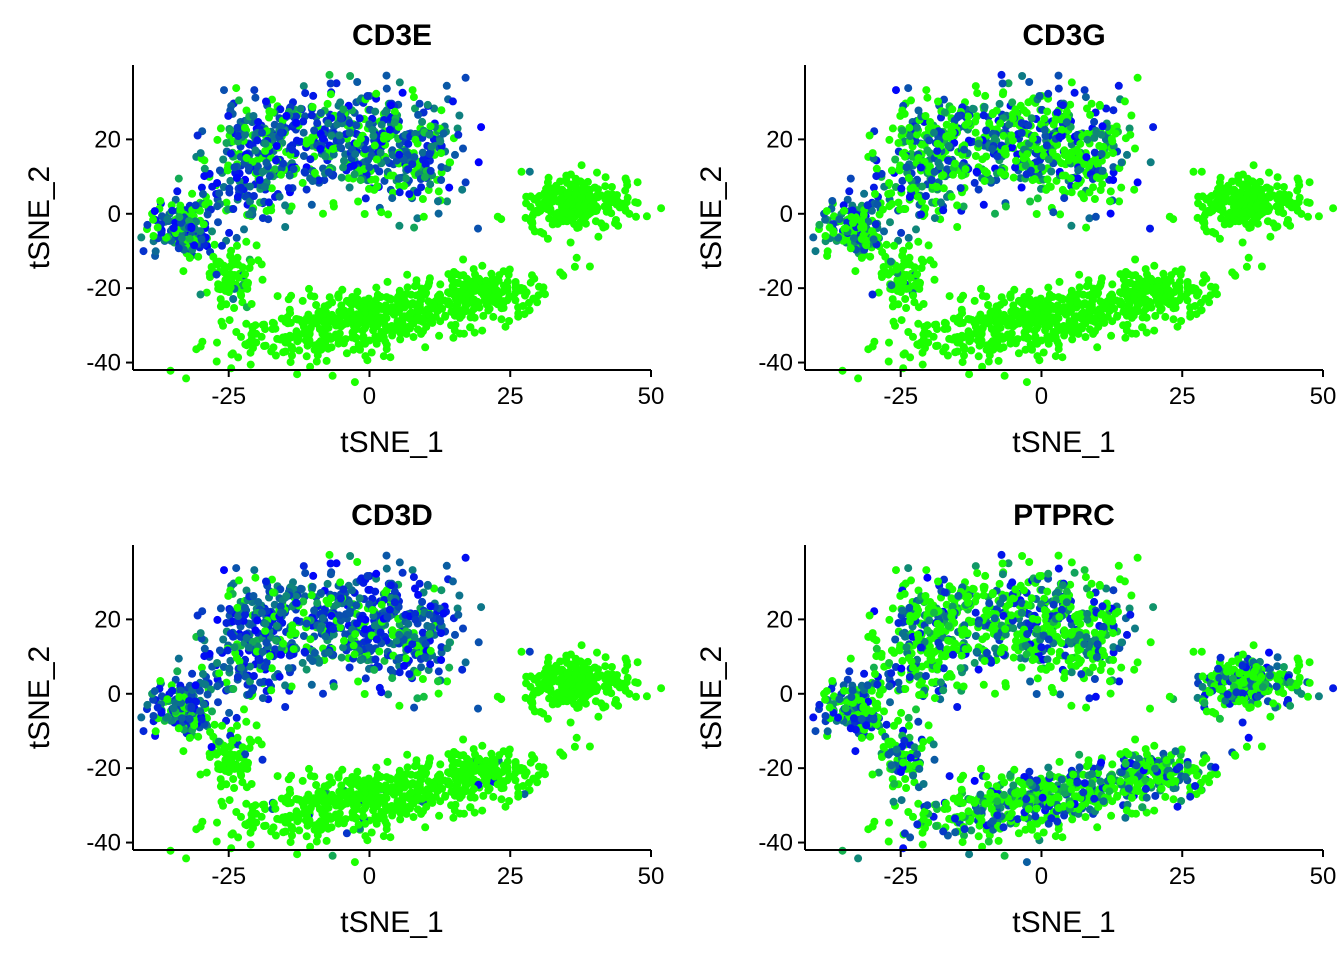  I want to click on panel-title: CD3E, so click(392, 35).